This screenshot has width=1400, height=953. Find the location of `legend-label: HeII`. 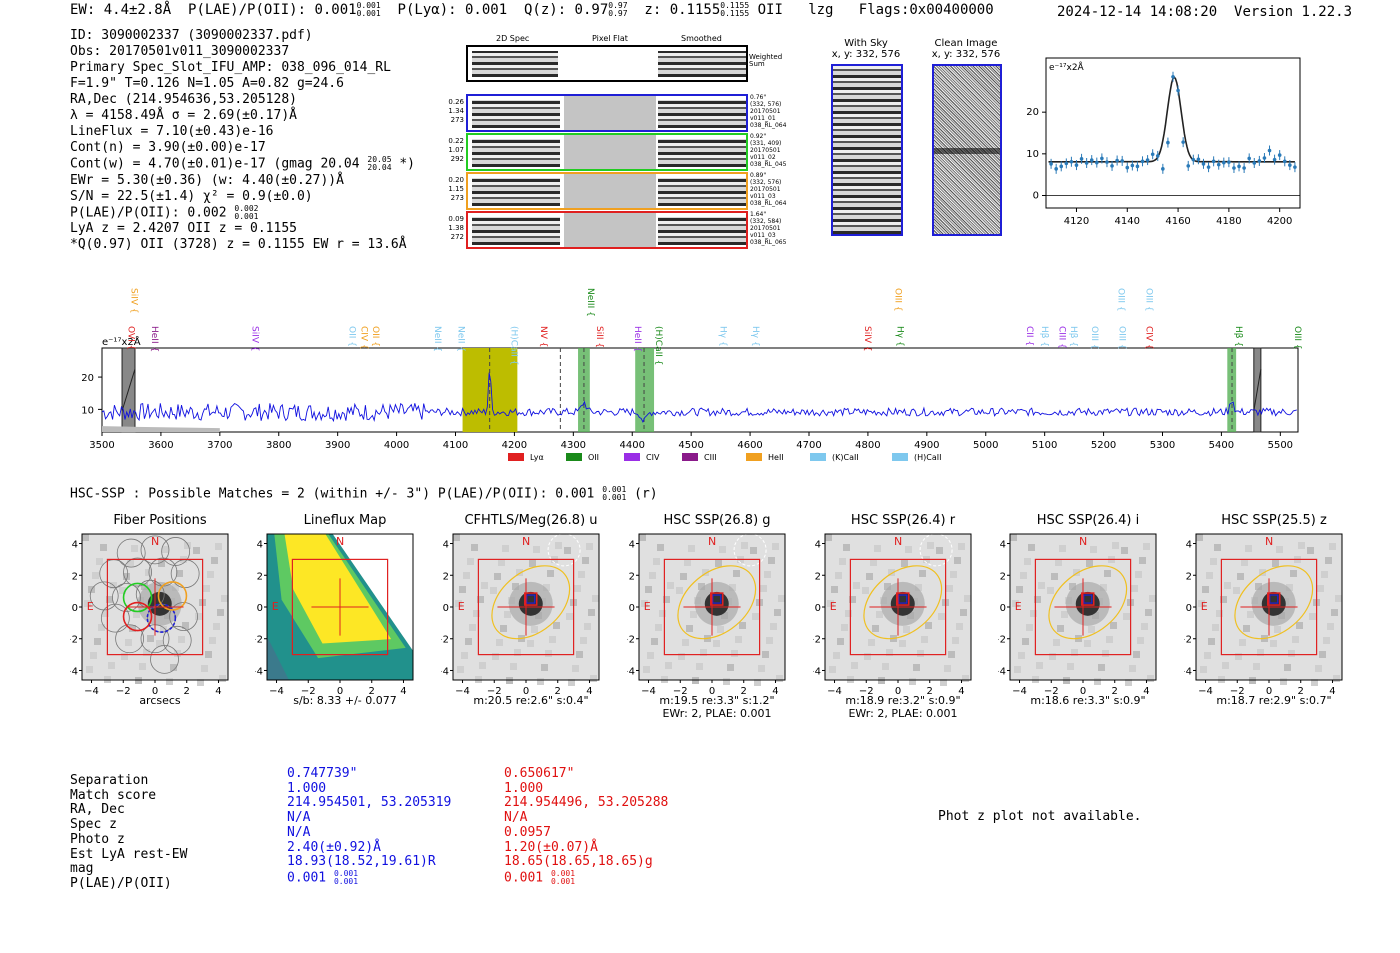

legend-label: HeII is located at coordinates (776, 457).